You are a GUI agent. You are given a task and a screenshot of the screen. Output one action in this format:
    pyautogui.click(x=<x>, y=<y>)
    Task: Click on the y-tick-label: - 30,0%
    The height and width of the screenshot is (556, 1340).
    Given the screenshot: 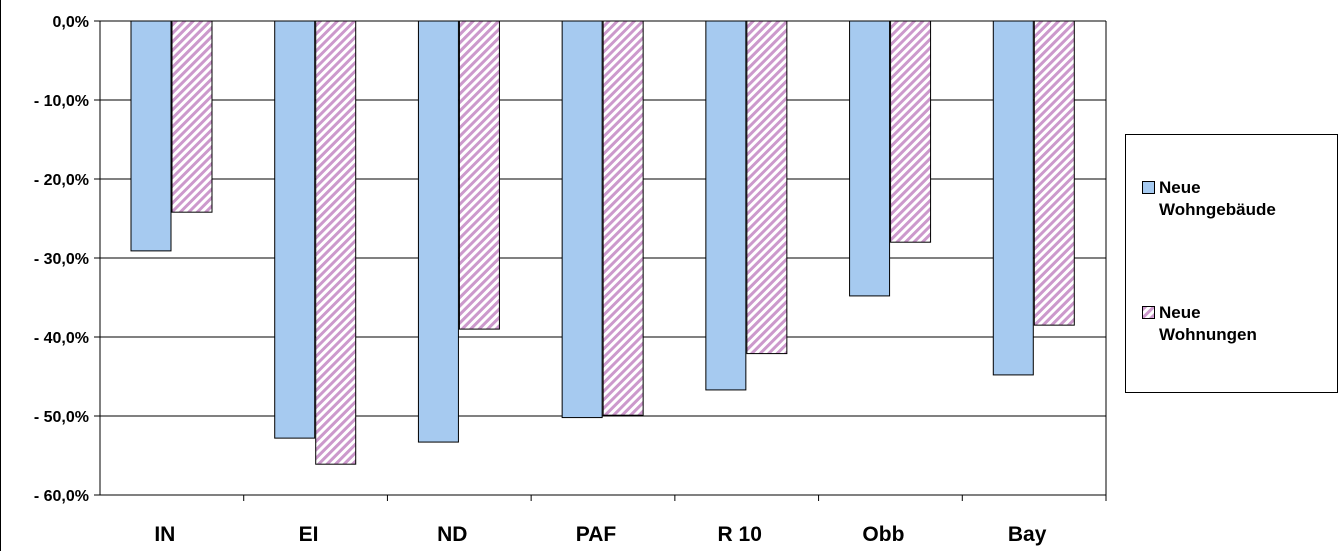 What is the action you would take?
    pyautogui.click(x=61, y=259)
    